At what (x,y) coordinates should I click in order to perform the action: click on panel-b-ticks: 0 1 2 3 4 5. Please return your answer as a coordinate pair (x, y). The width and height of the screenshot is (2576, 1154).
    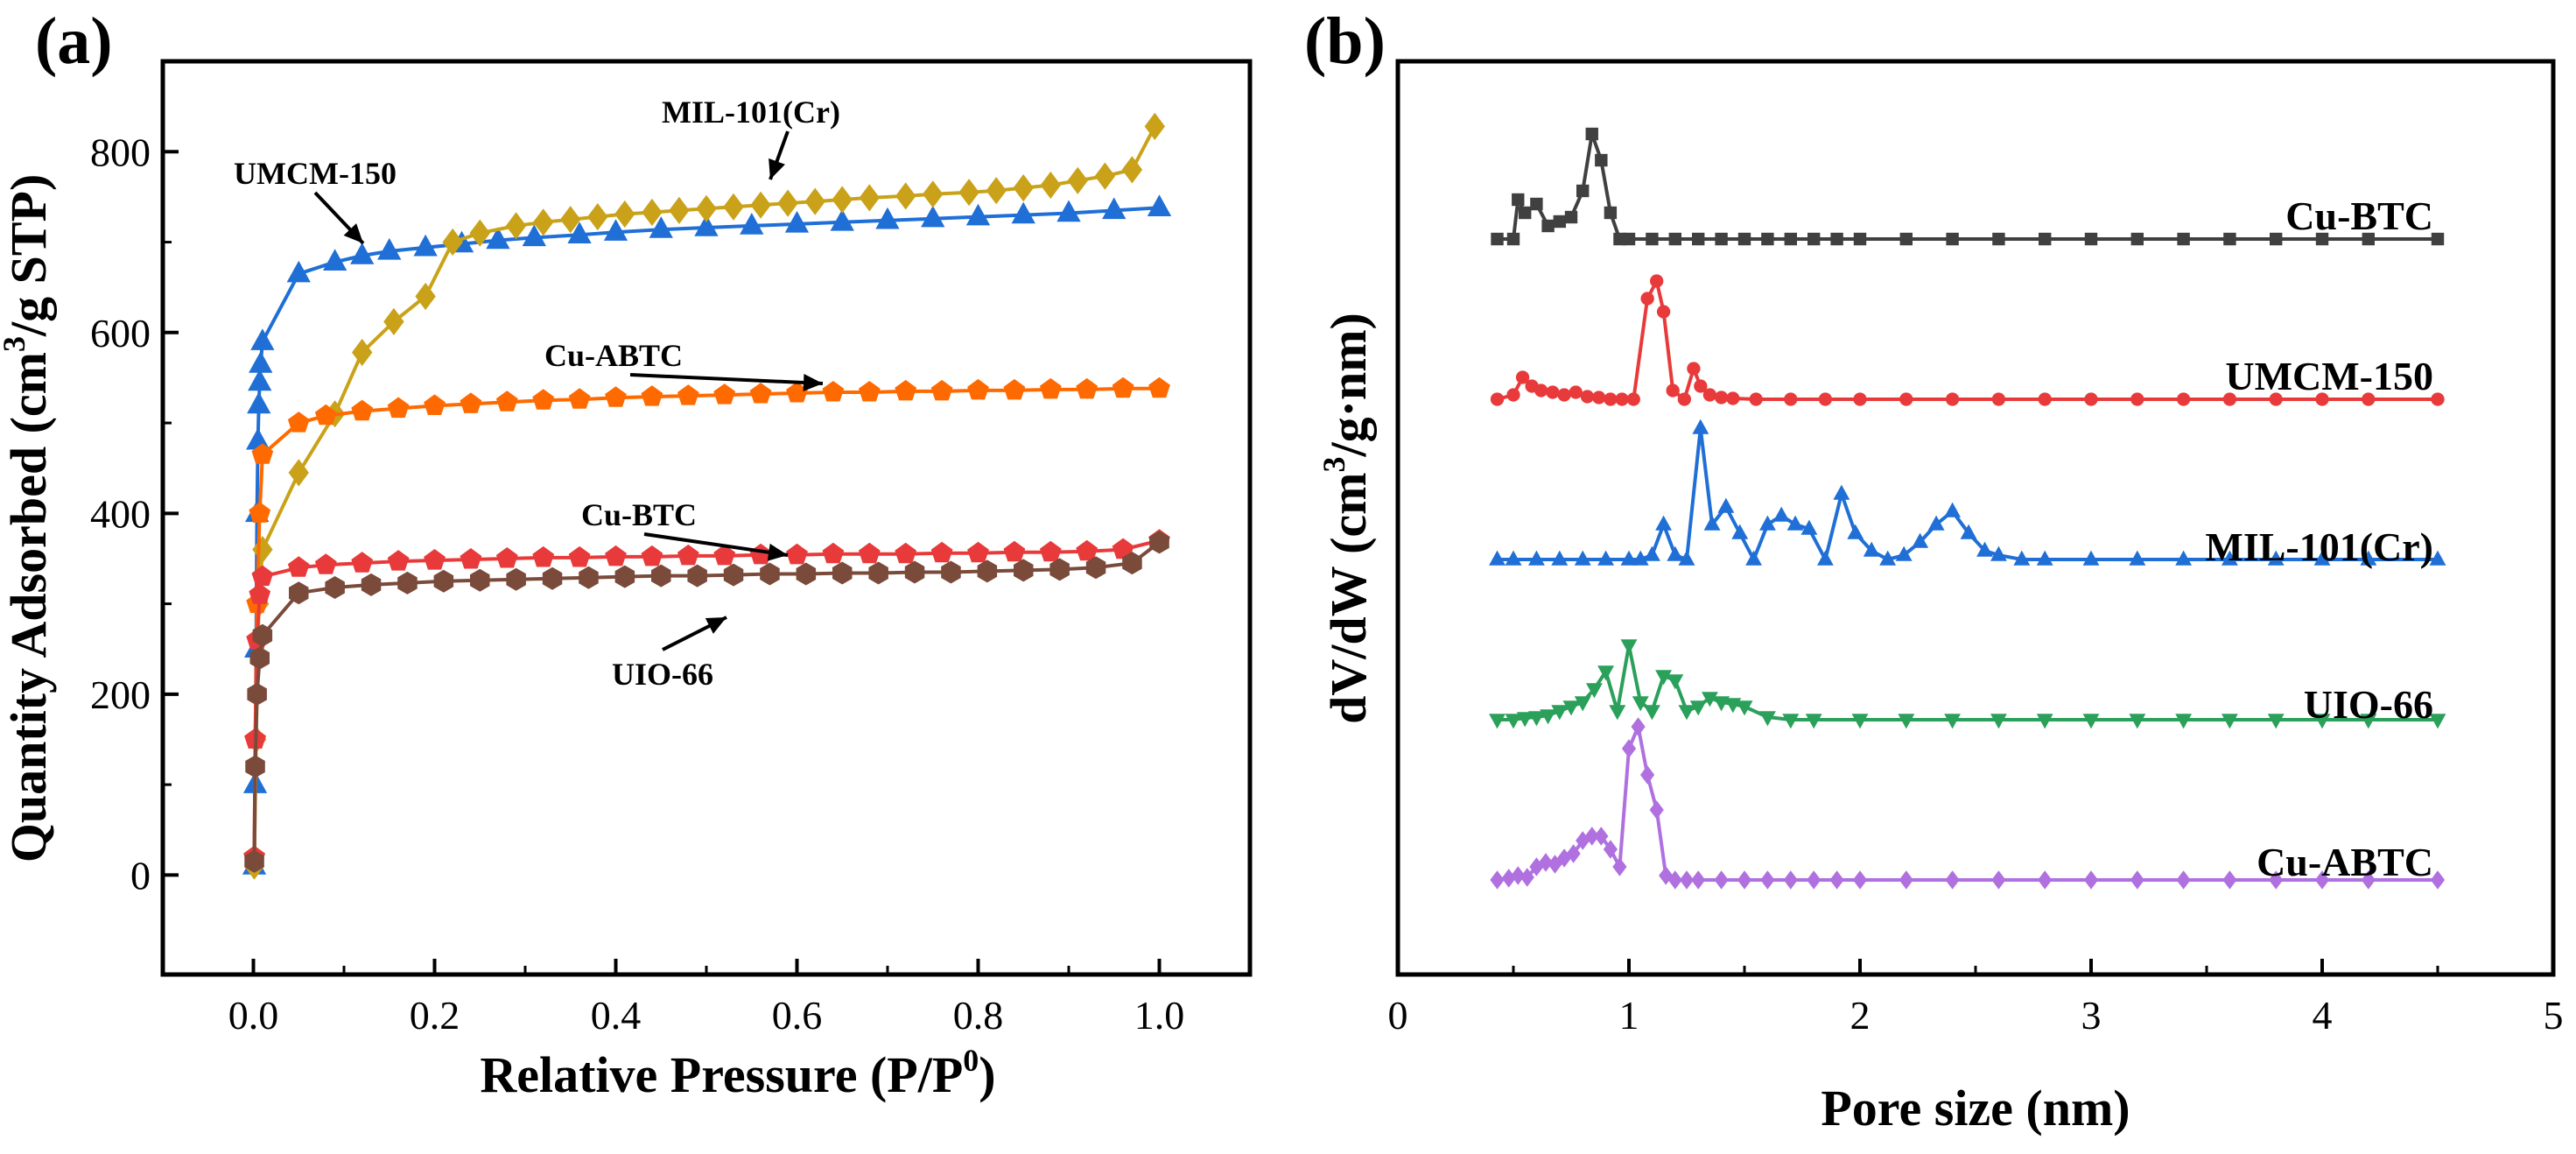
    Looking at the image, I should click on (1976, 998).